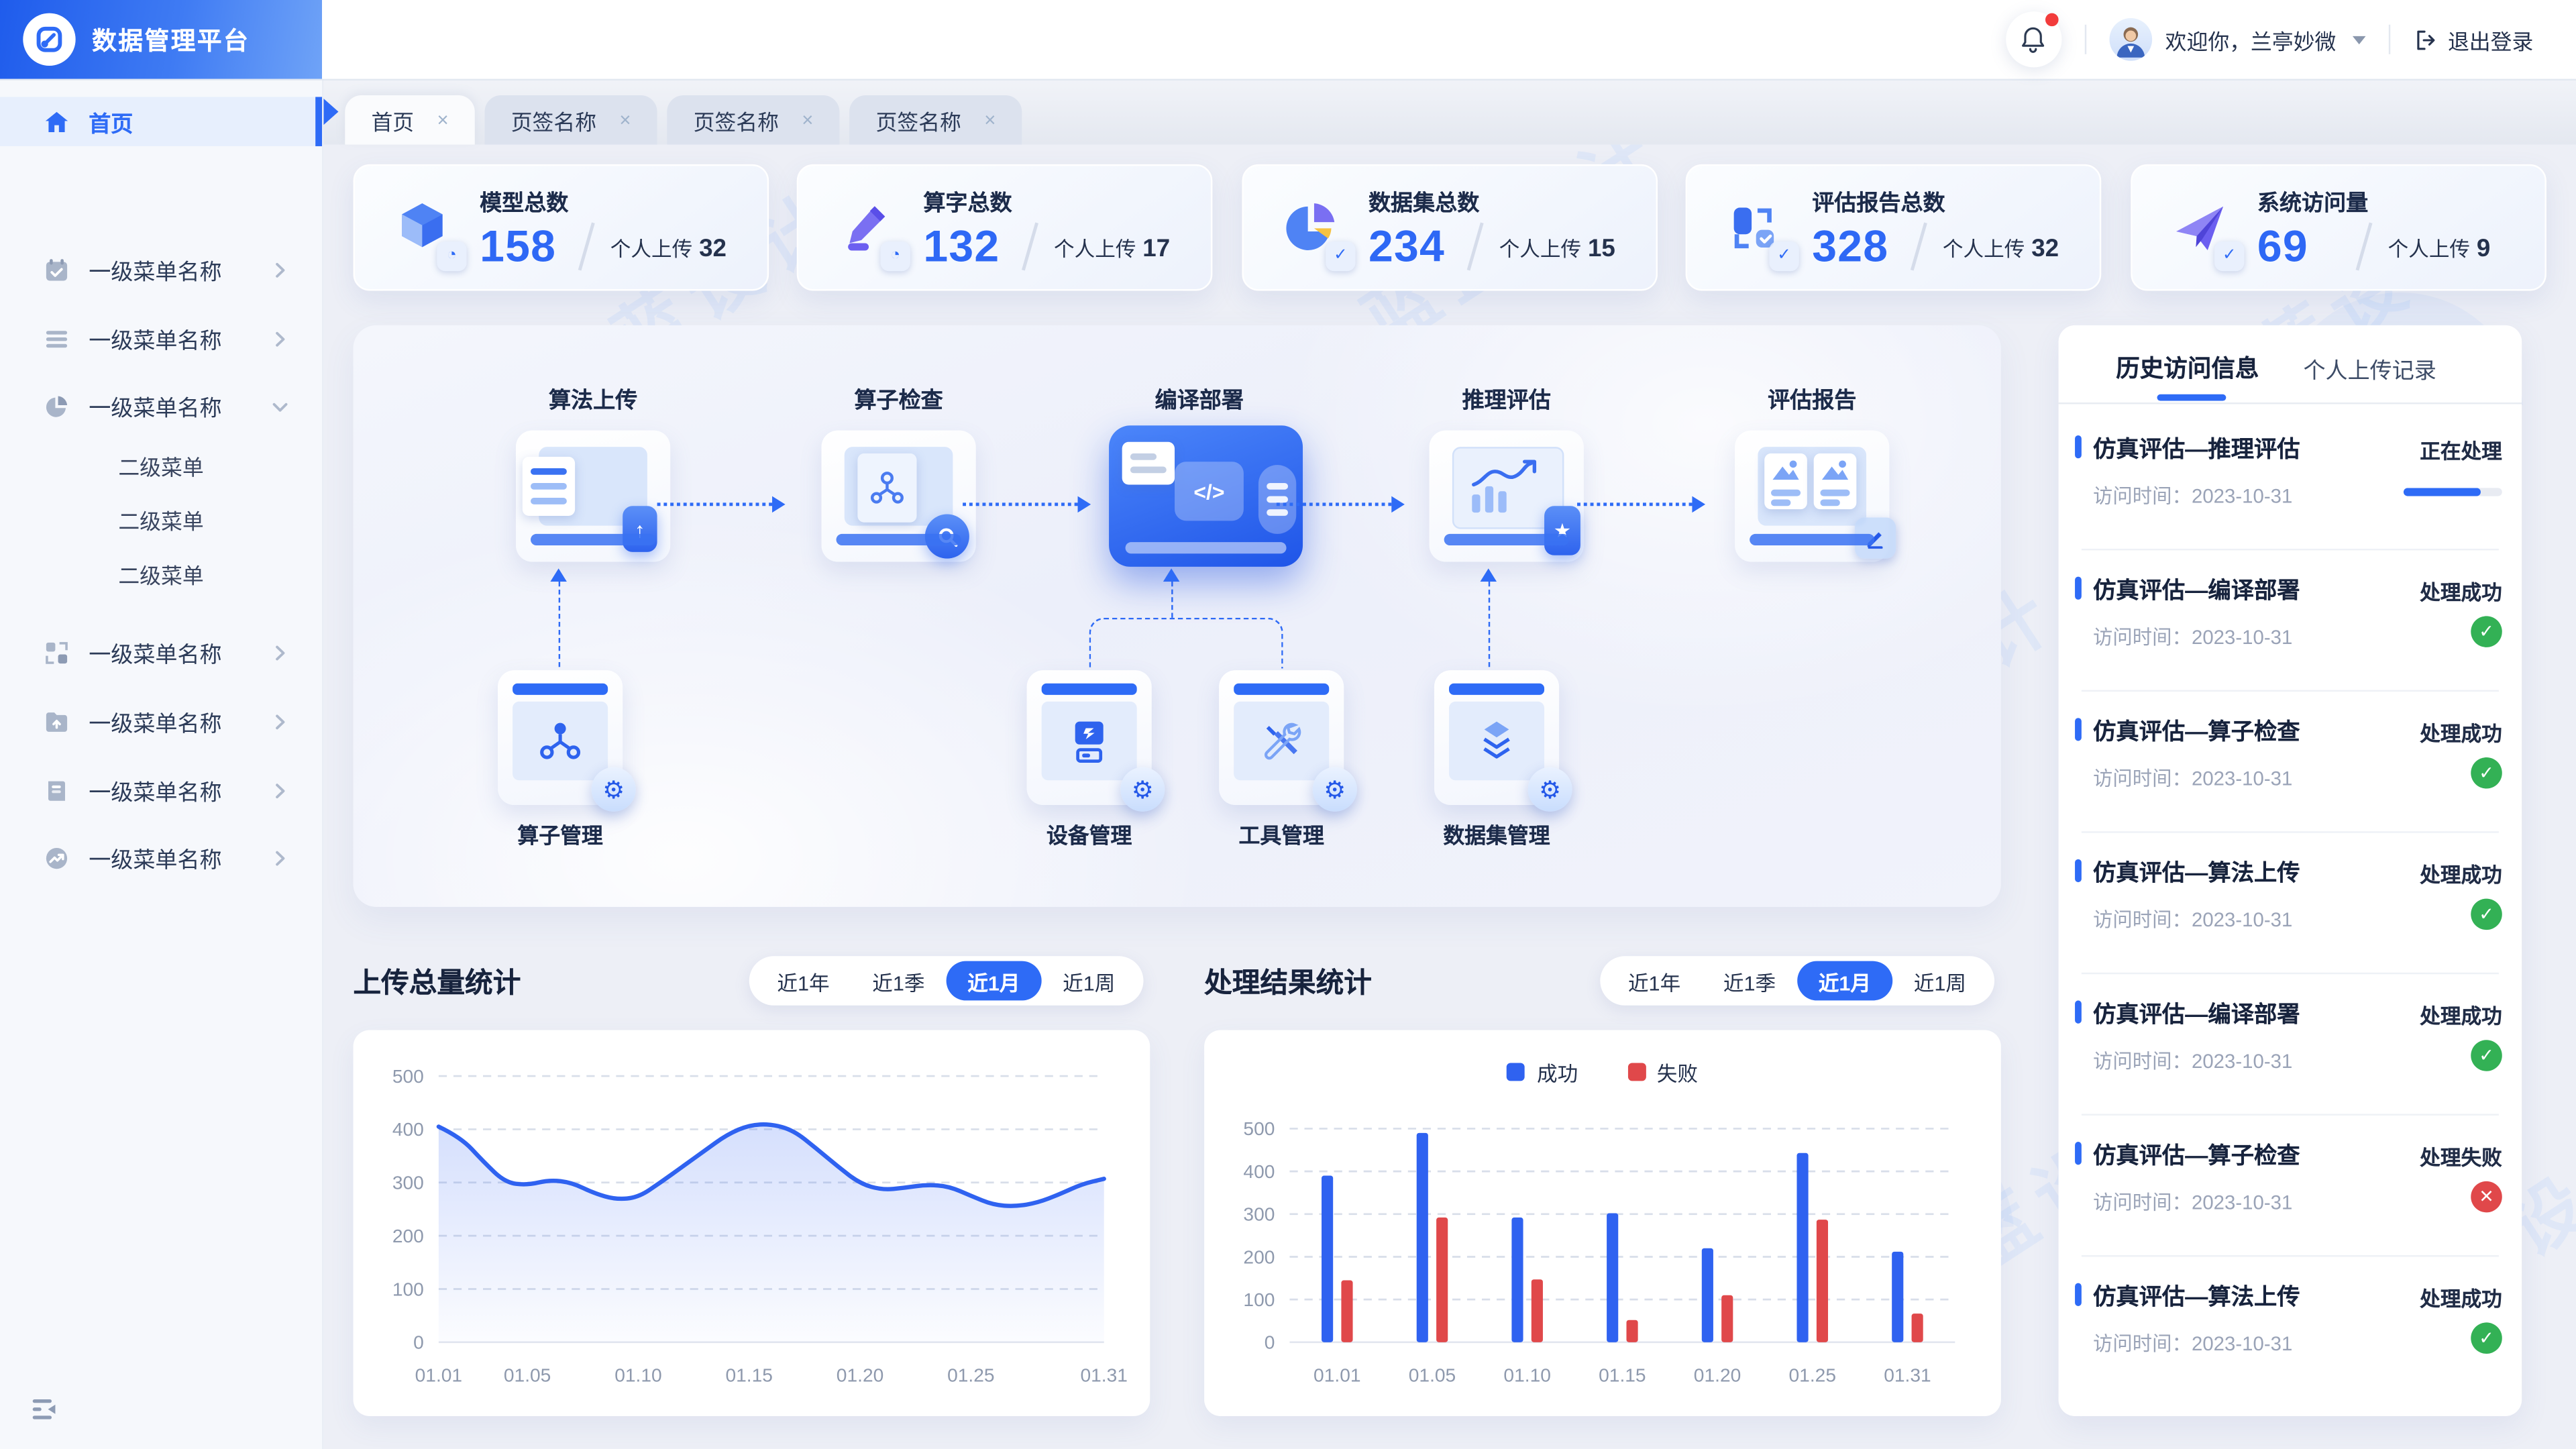  I want to click on manager-device: ⚙ 设备管理, so click(1089, 759).